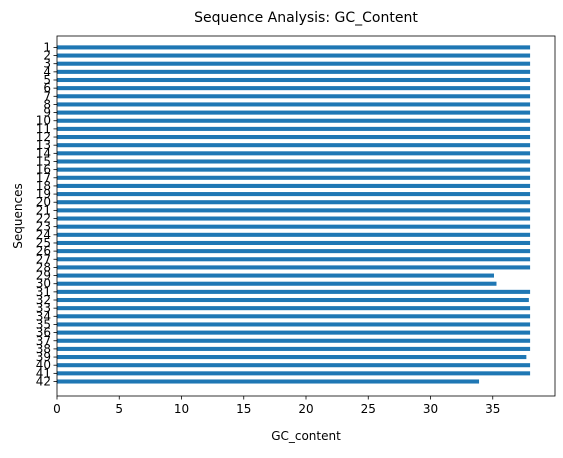 This screenshot has width=563, height=458. Describe the element at coordinates (243, 409) in the screenshot. I see `x-tick-label: 15` at that location.